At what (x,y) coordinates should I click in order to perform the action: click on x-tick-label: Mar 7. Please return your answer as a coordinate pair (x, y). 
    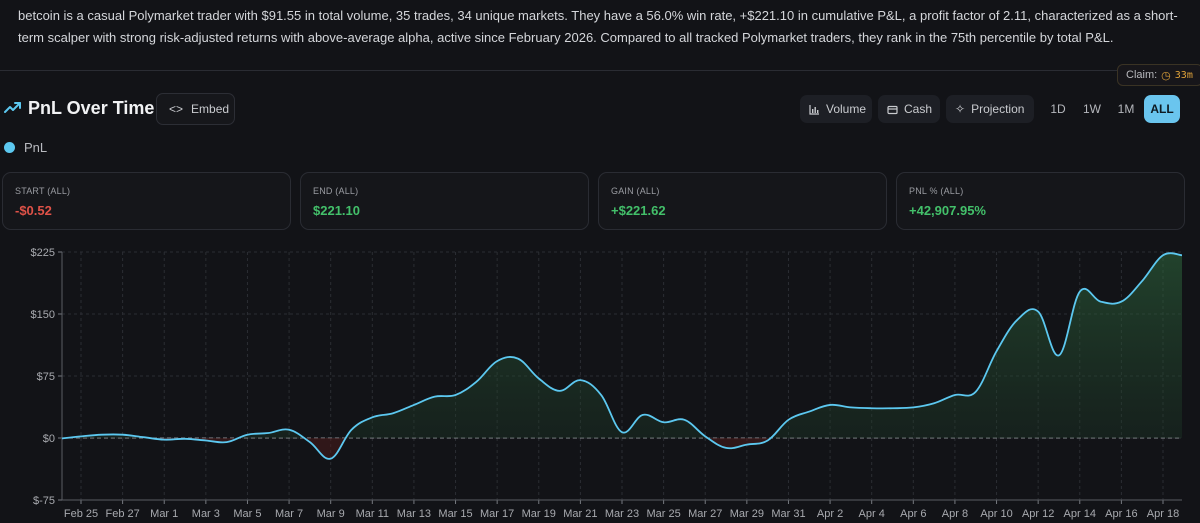
    Looking at the image, I should click on (289, 514).